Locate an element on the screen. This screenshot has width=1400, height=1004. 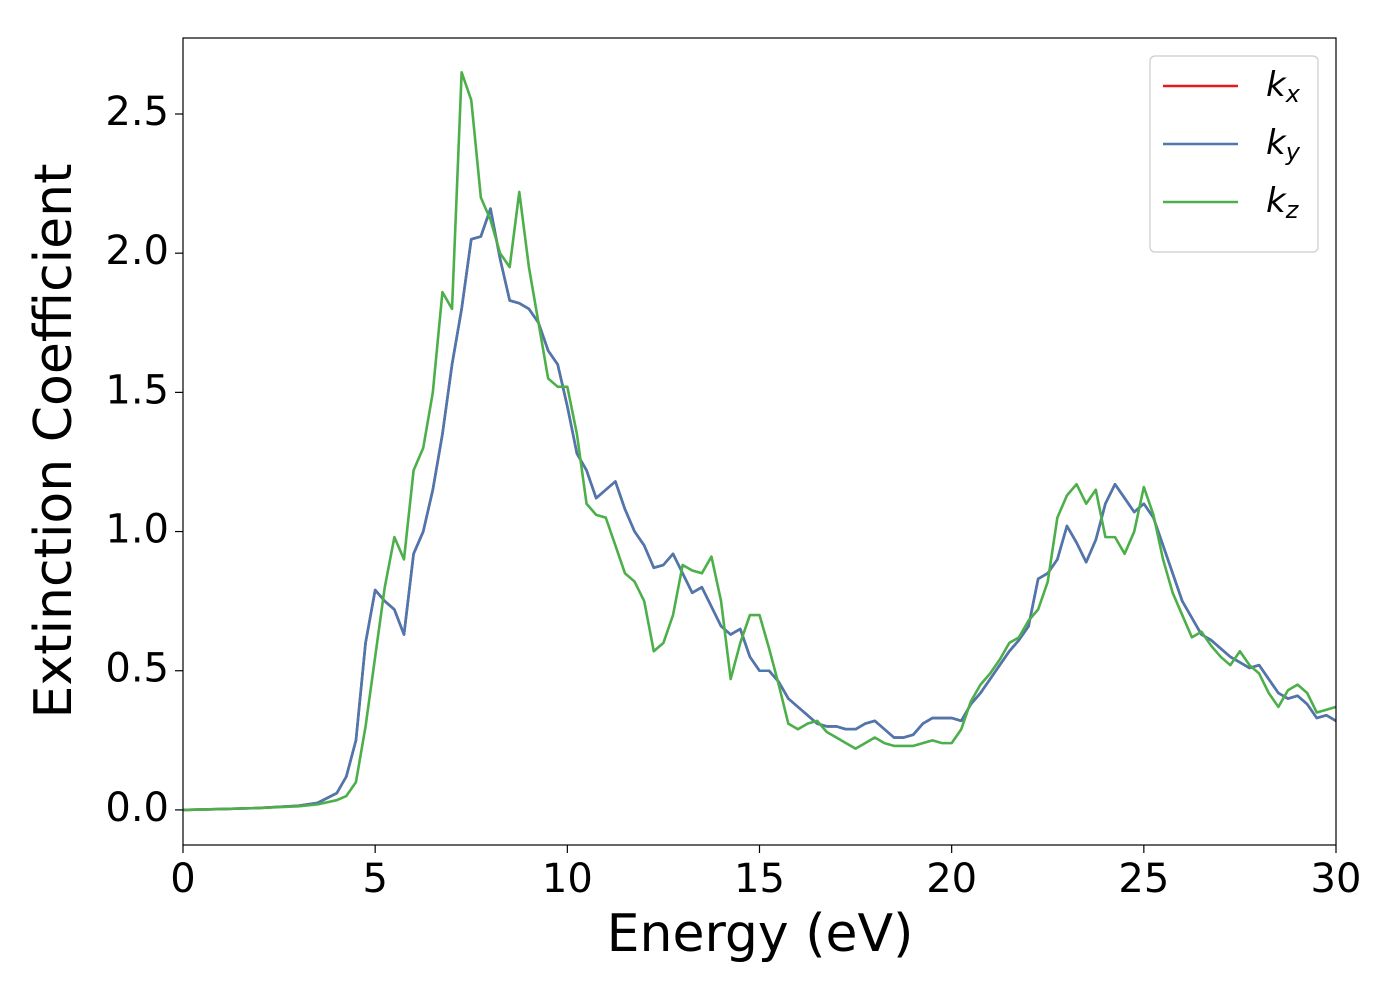
x-tick-label: 25 is located at coordinates (1143, 879).